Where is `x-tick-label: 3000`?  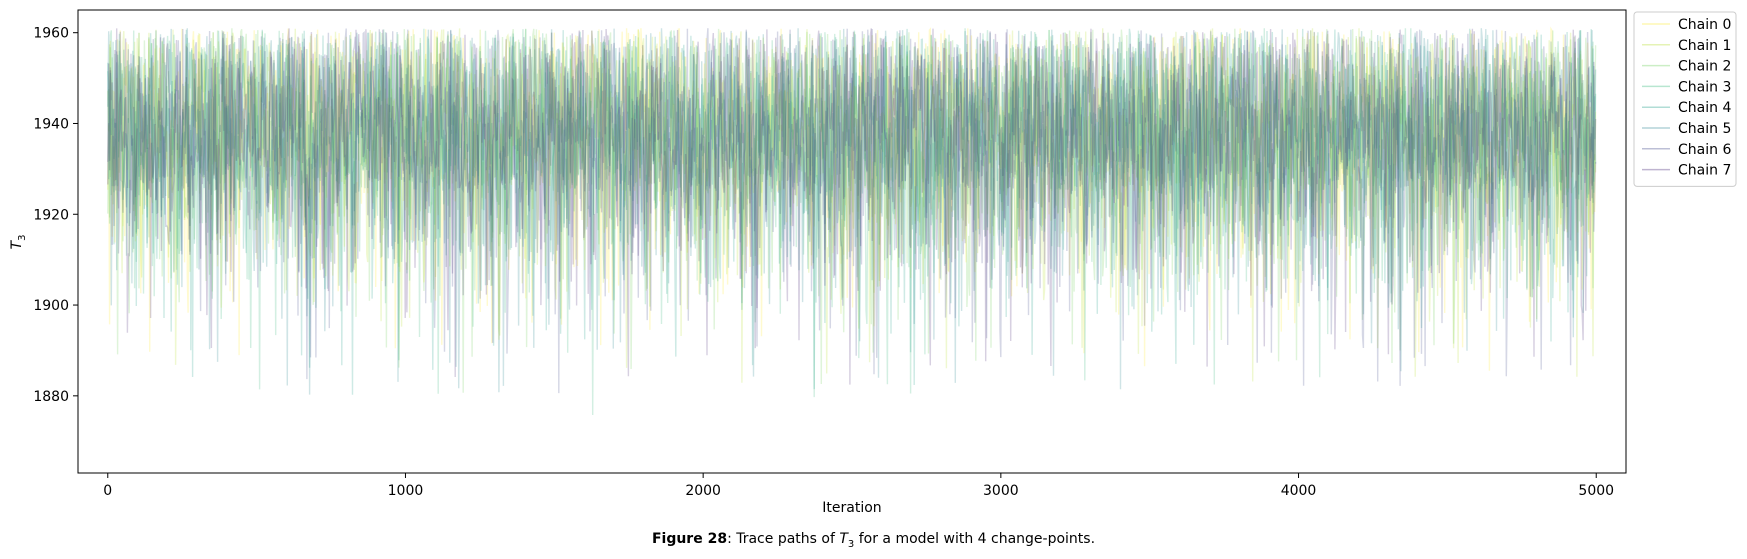 x-tick-label: 3000 is located at coordinates (1001, 491).